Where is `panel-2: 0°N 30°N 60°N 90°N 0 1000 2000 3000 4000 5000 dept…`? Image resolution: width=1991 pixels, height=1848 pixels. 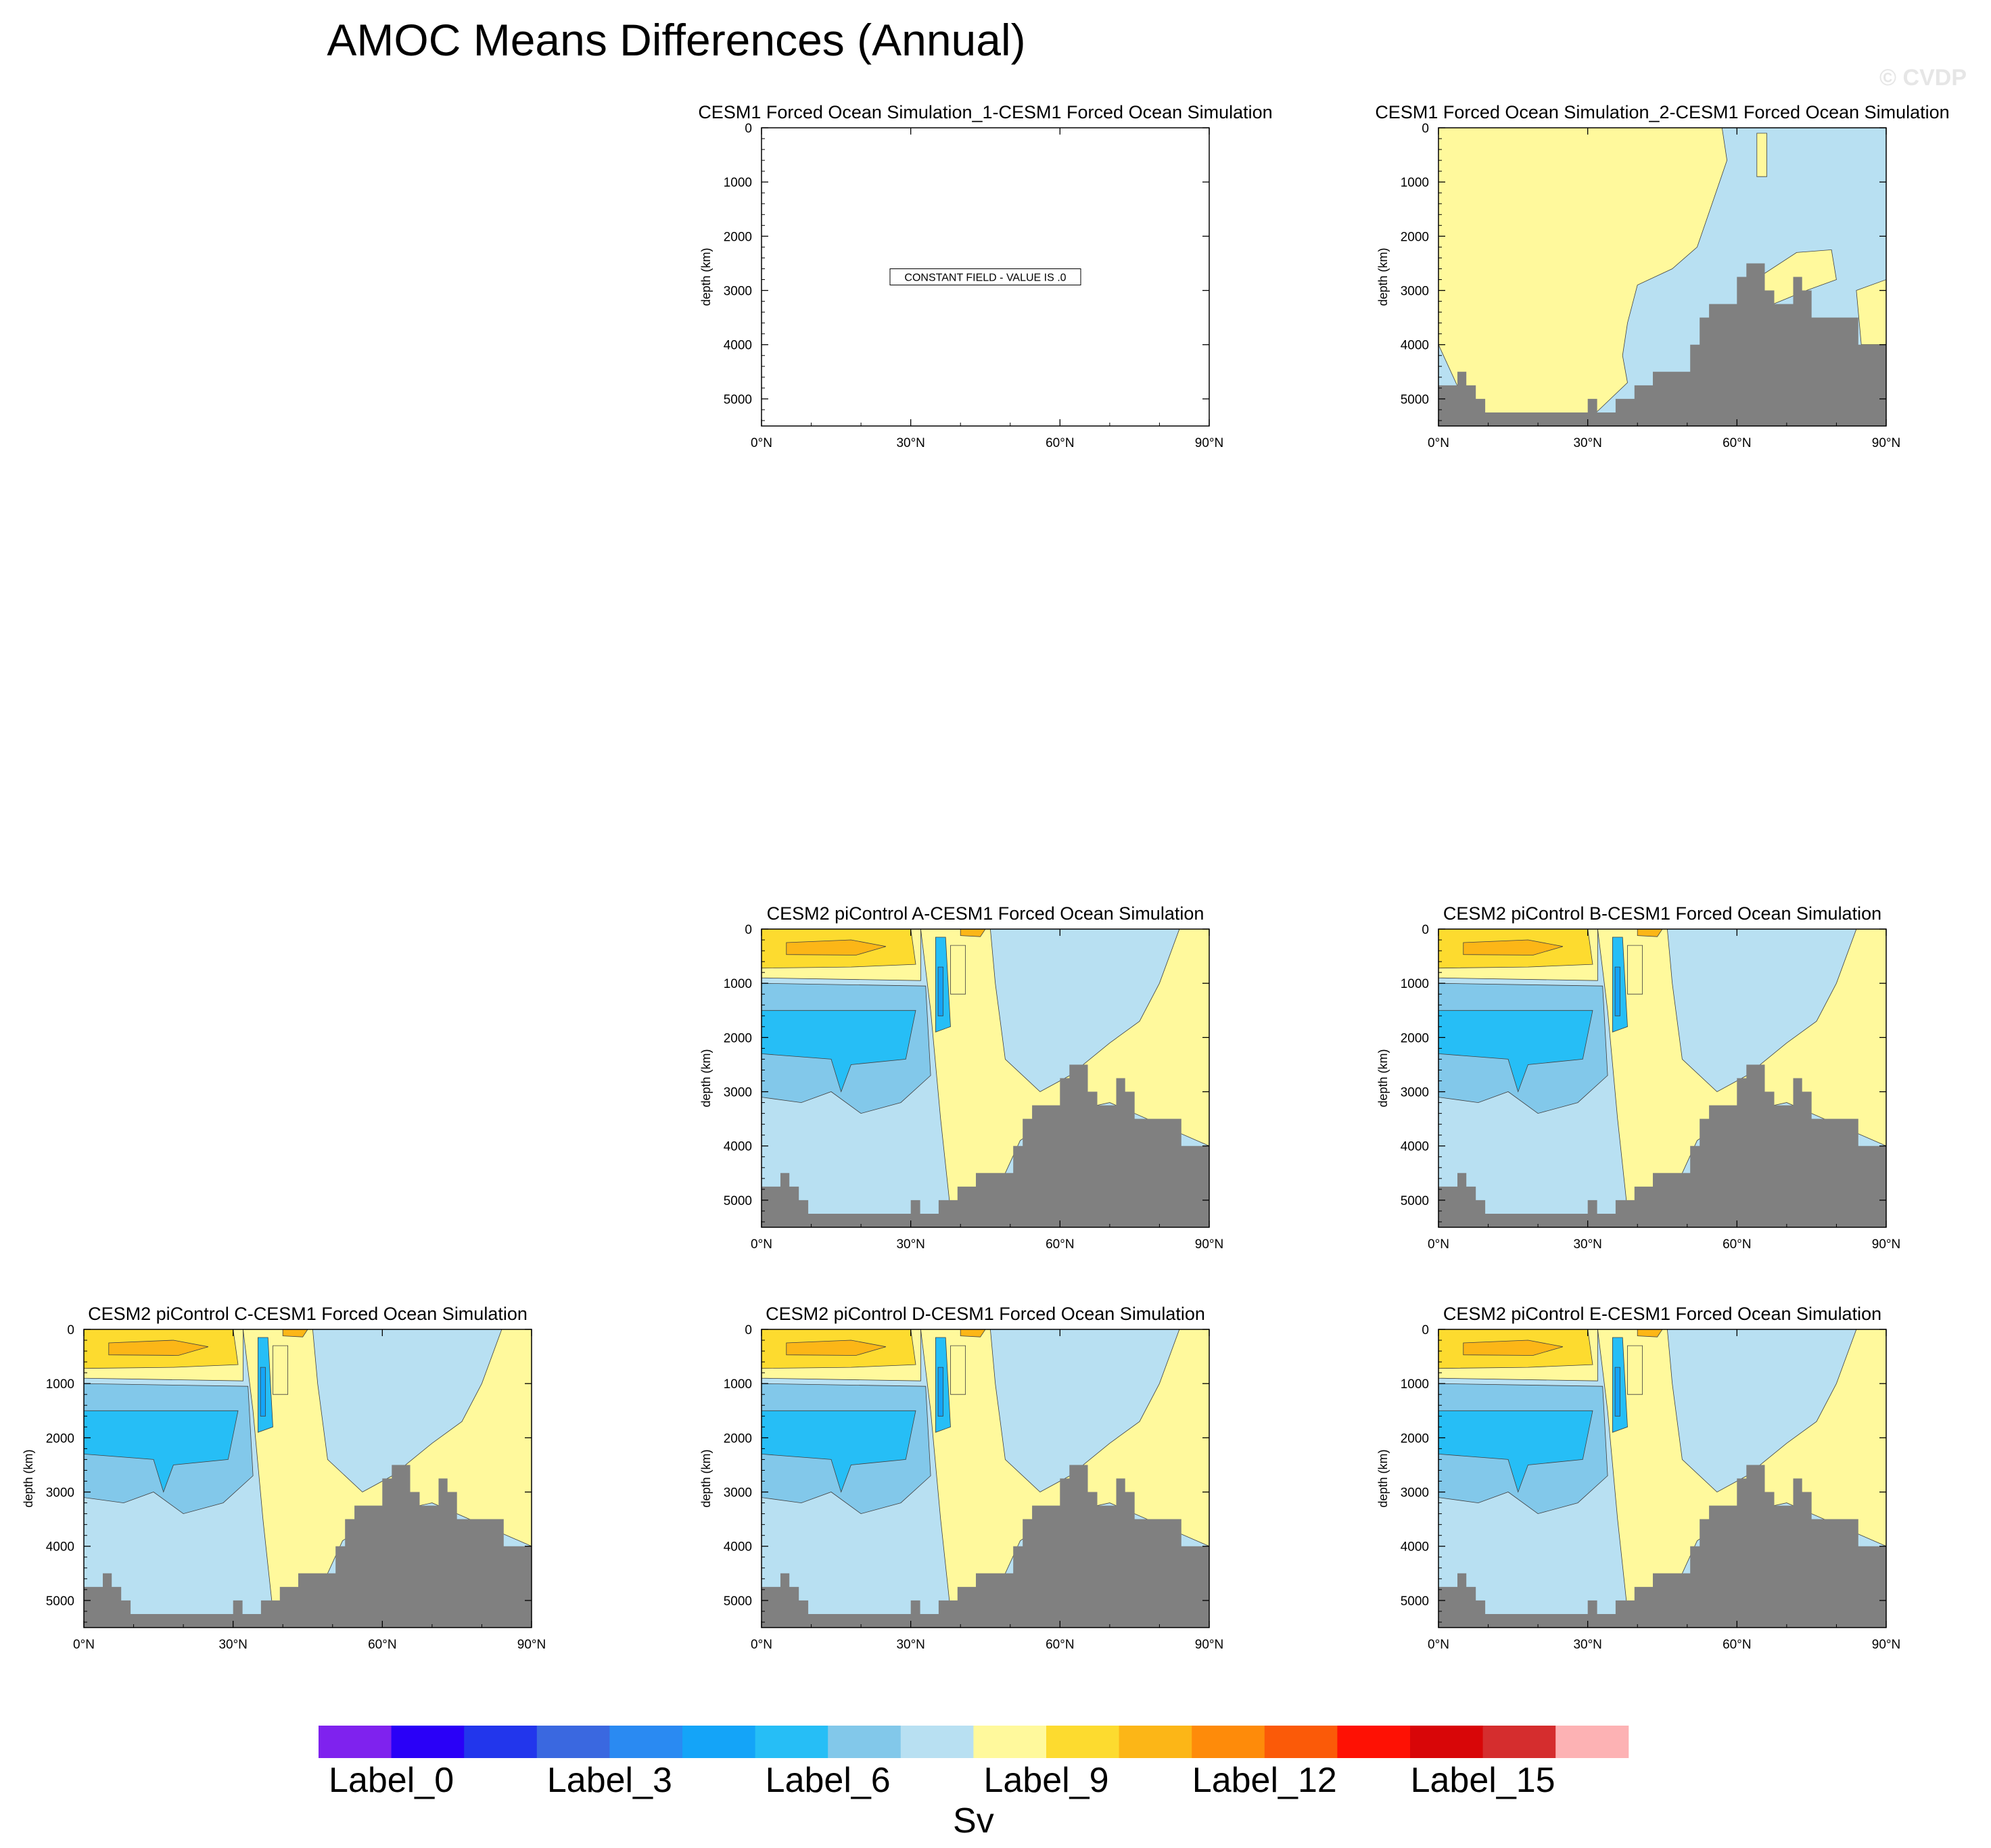 panel-2: 0°N 30°N 60°N 90°N 0 1000 2000 3000 4000 5000 dept… is located at coordinates (1662, 276).